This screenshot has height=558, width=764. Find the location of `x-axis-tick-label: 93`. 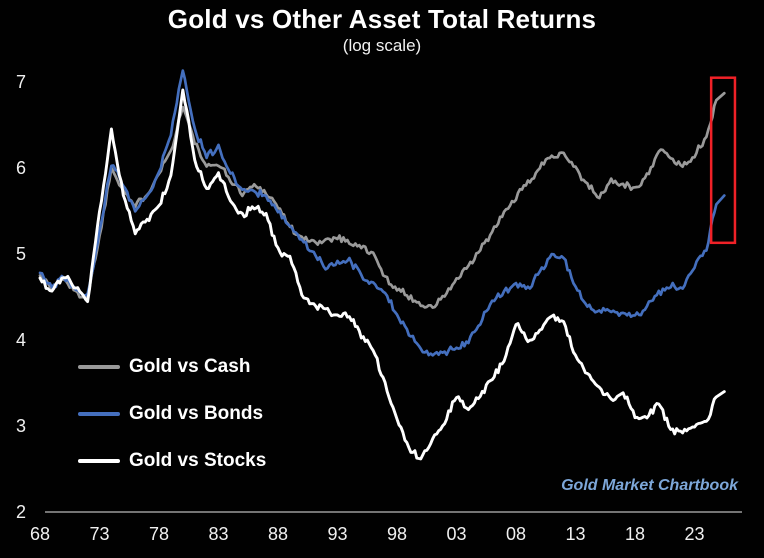

x-axis-tick-label: 93 is located at coordinates (337, 534).